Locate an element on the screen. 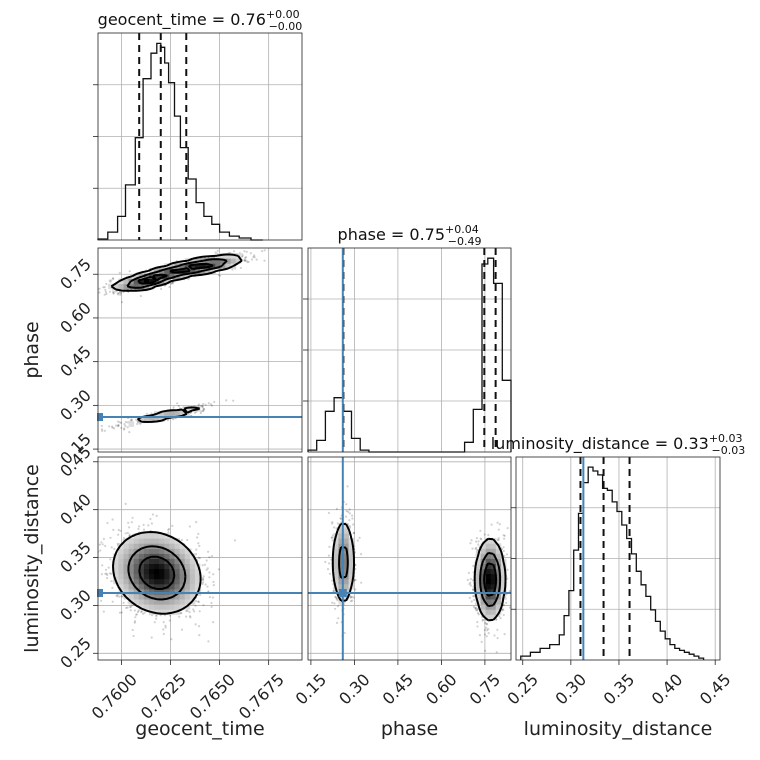 The height and width of the screenshot is (760, 760). y-axis-label-luminosity_distance: luminosity_distance is located at coordinates (32, 558).